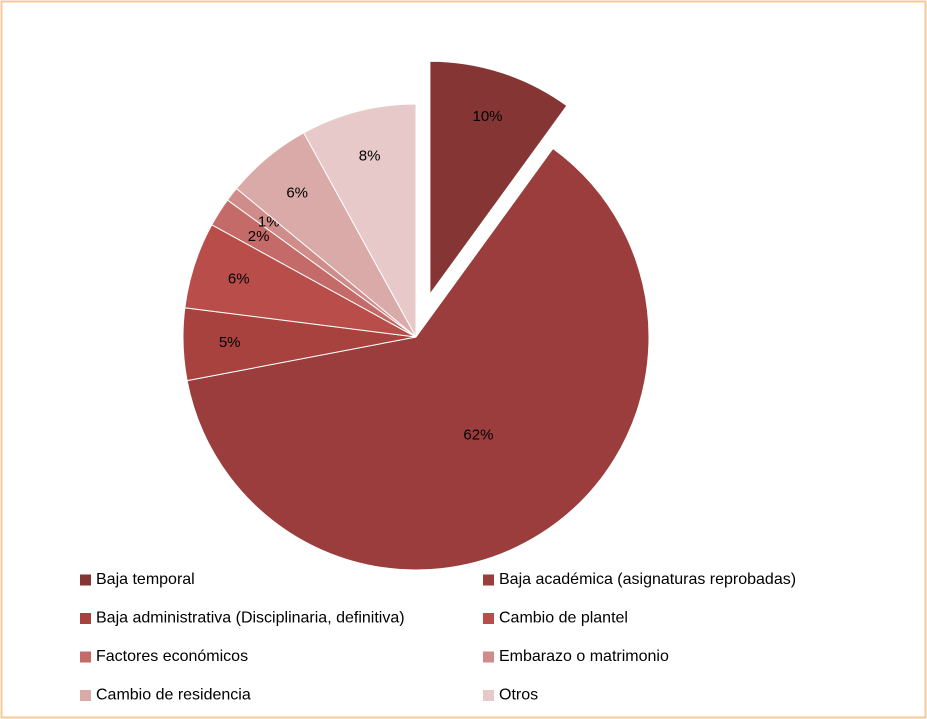 The image size is (927, 719). I want to click on data-label: 62%, so click(478, 434).